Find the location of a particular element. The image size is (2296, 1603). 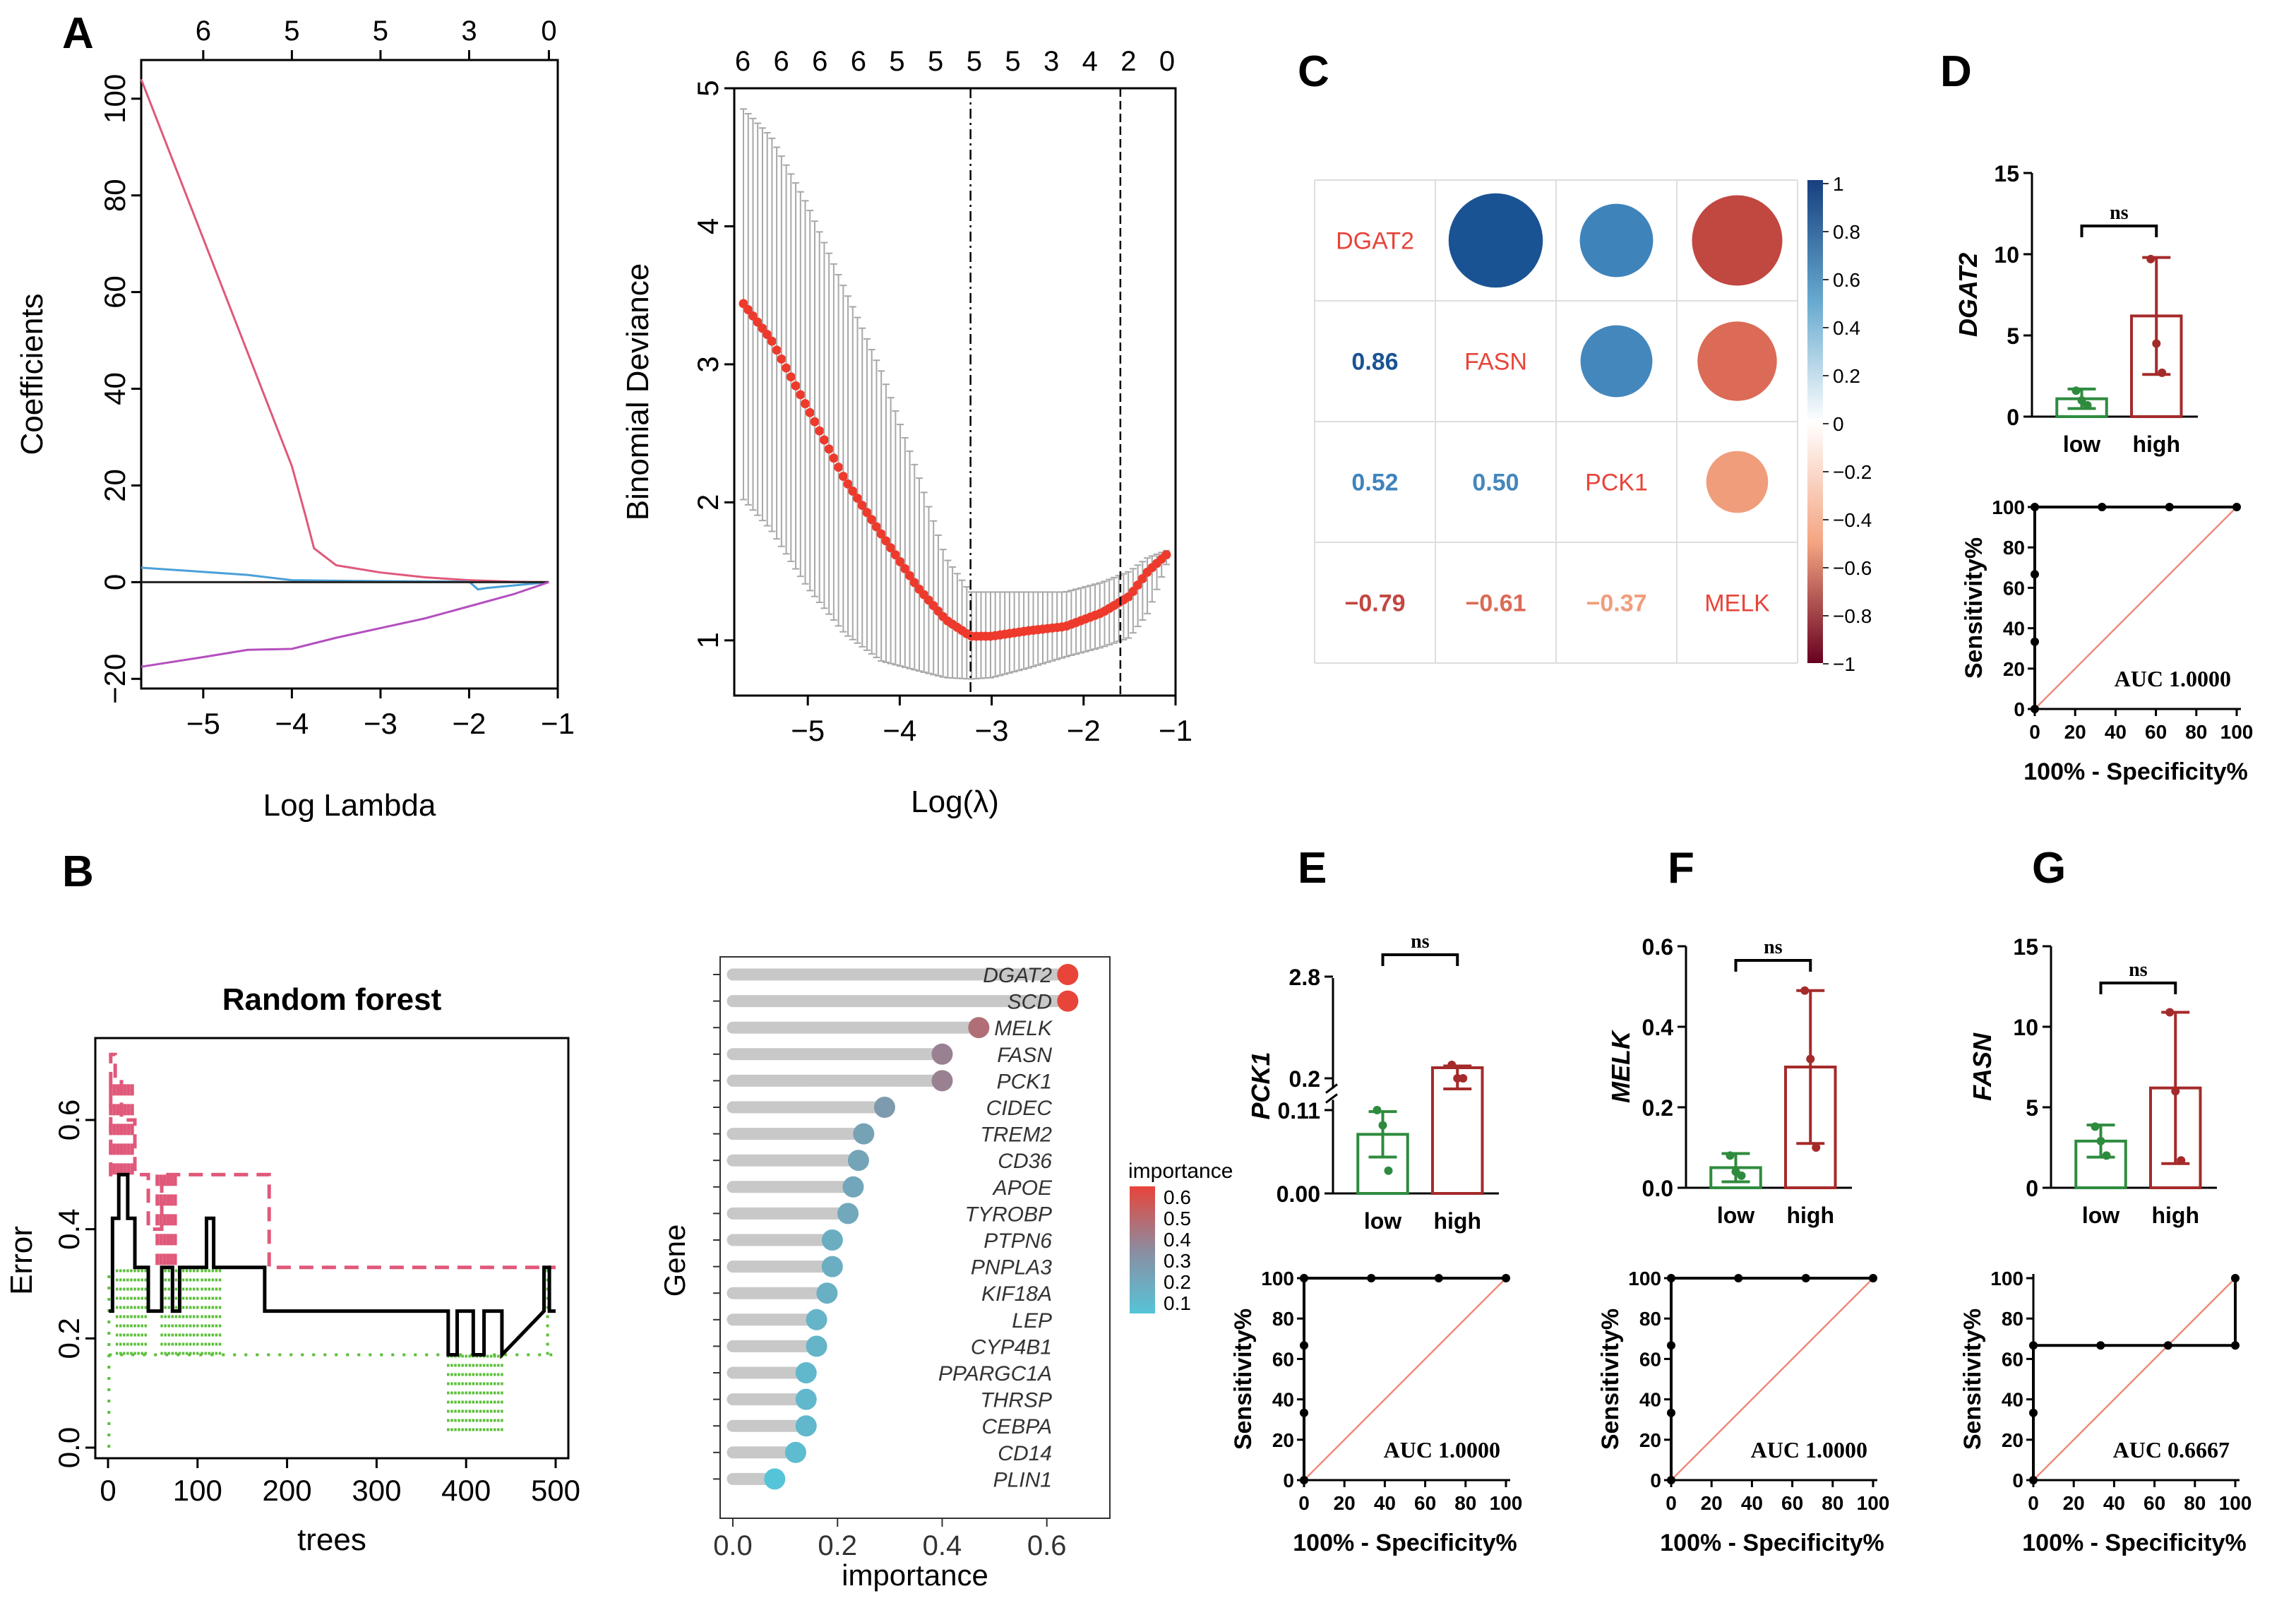

gene-label: FASN is located at coordinates (1024, 1055).